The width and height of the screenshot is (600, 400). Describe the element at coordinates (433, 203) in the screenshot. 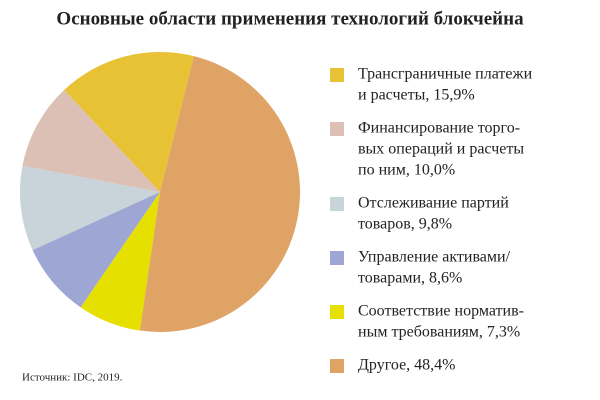

I see `legend-label: Отслеживание партий` at that location.